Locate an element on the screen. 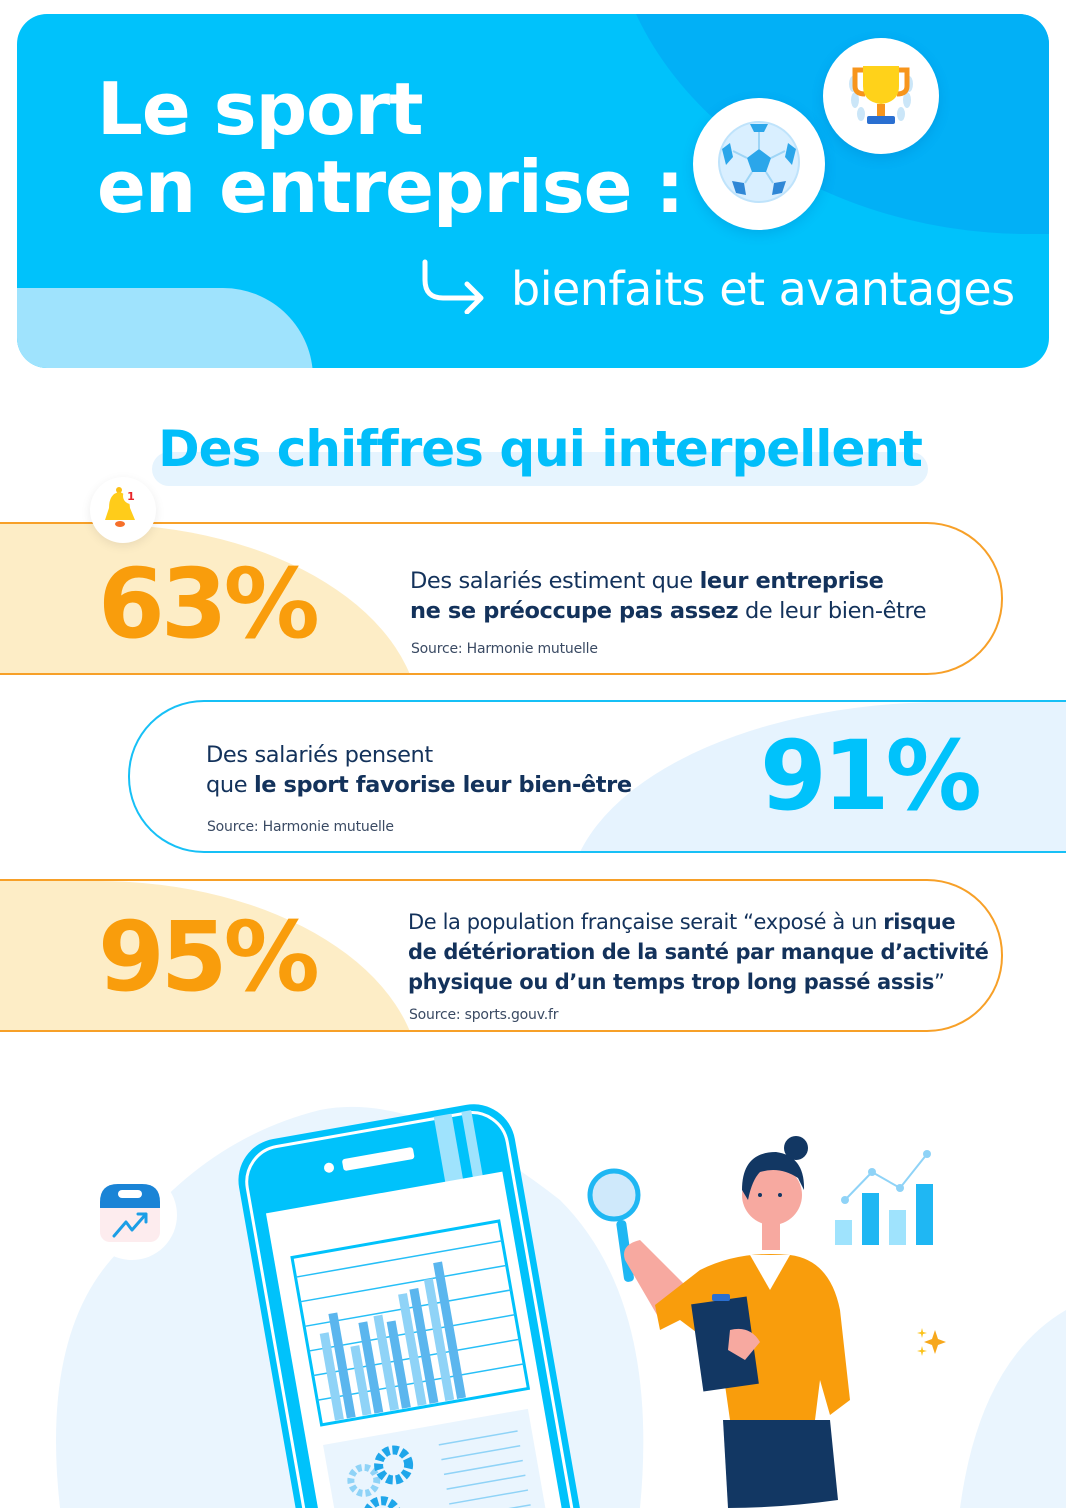 This screenshot has width=1066, height=1508. stat-text-normal: Des salariés estiment que is located at coordinates (555, 581).